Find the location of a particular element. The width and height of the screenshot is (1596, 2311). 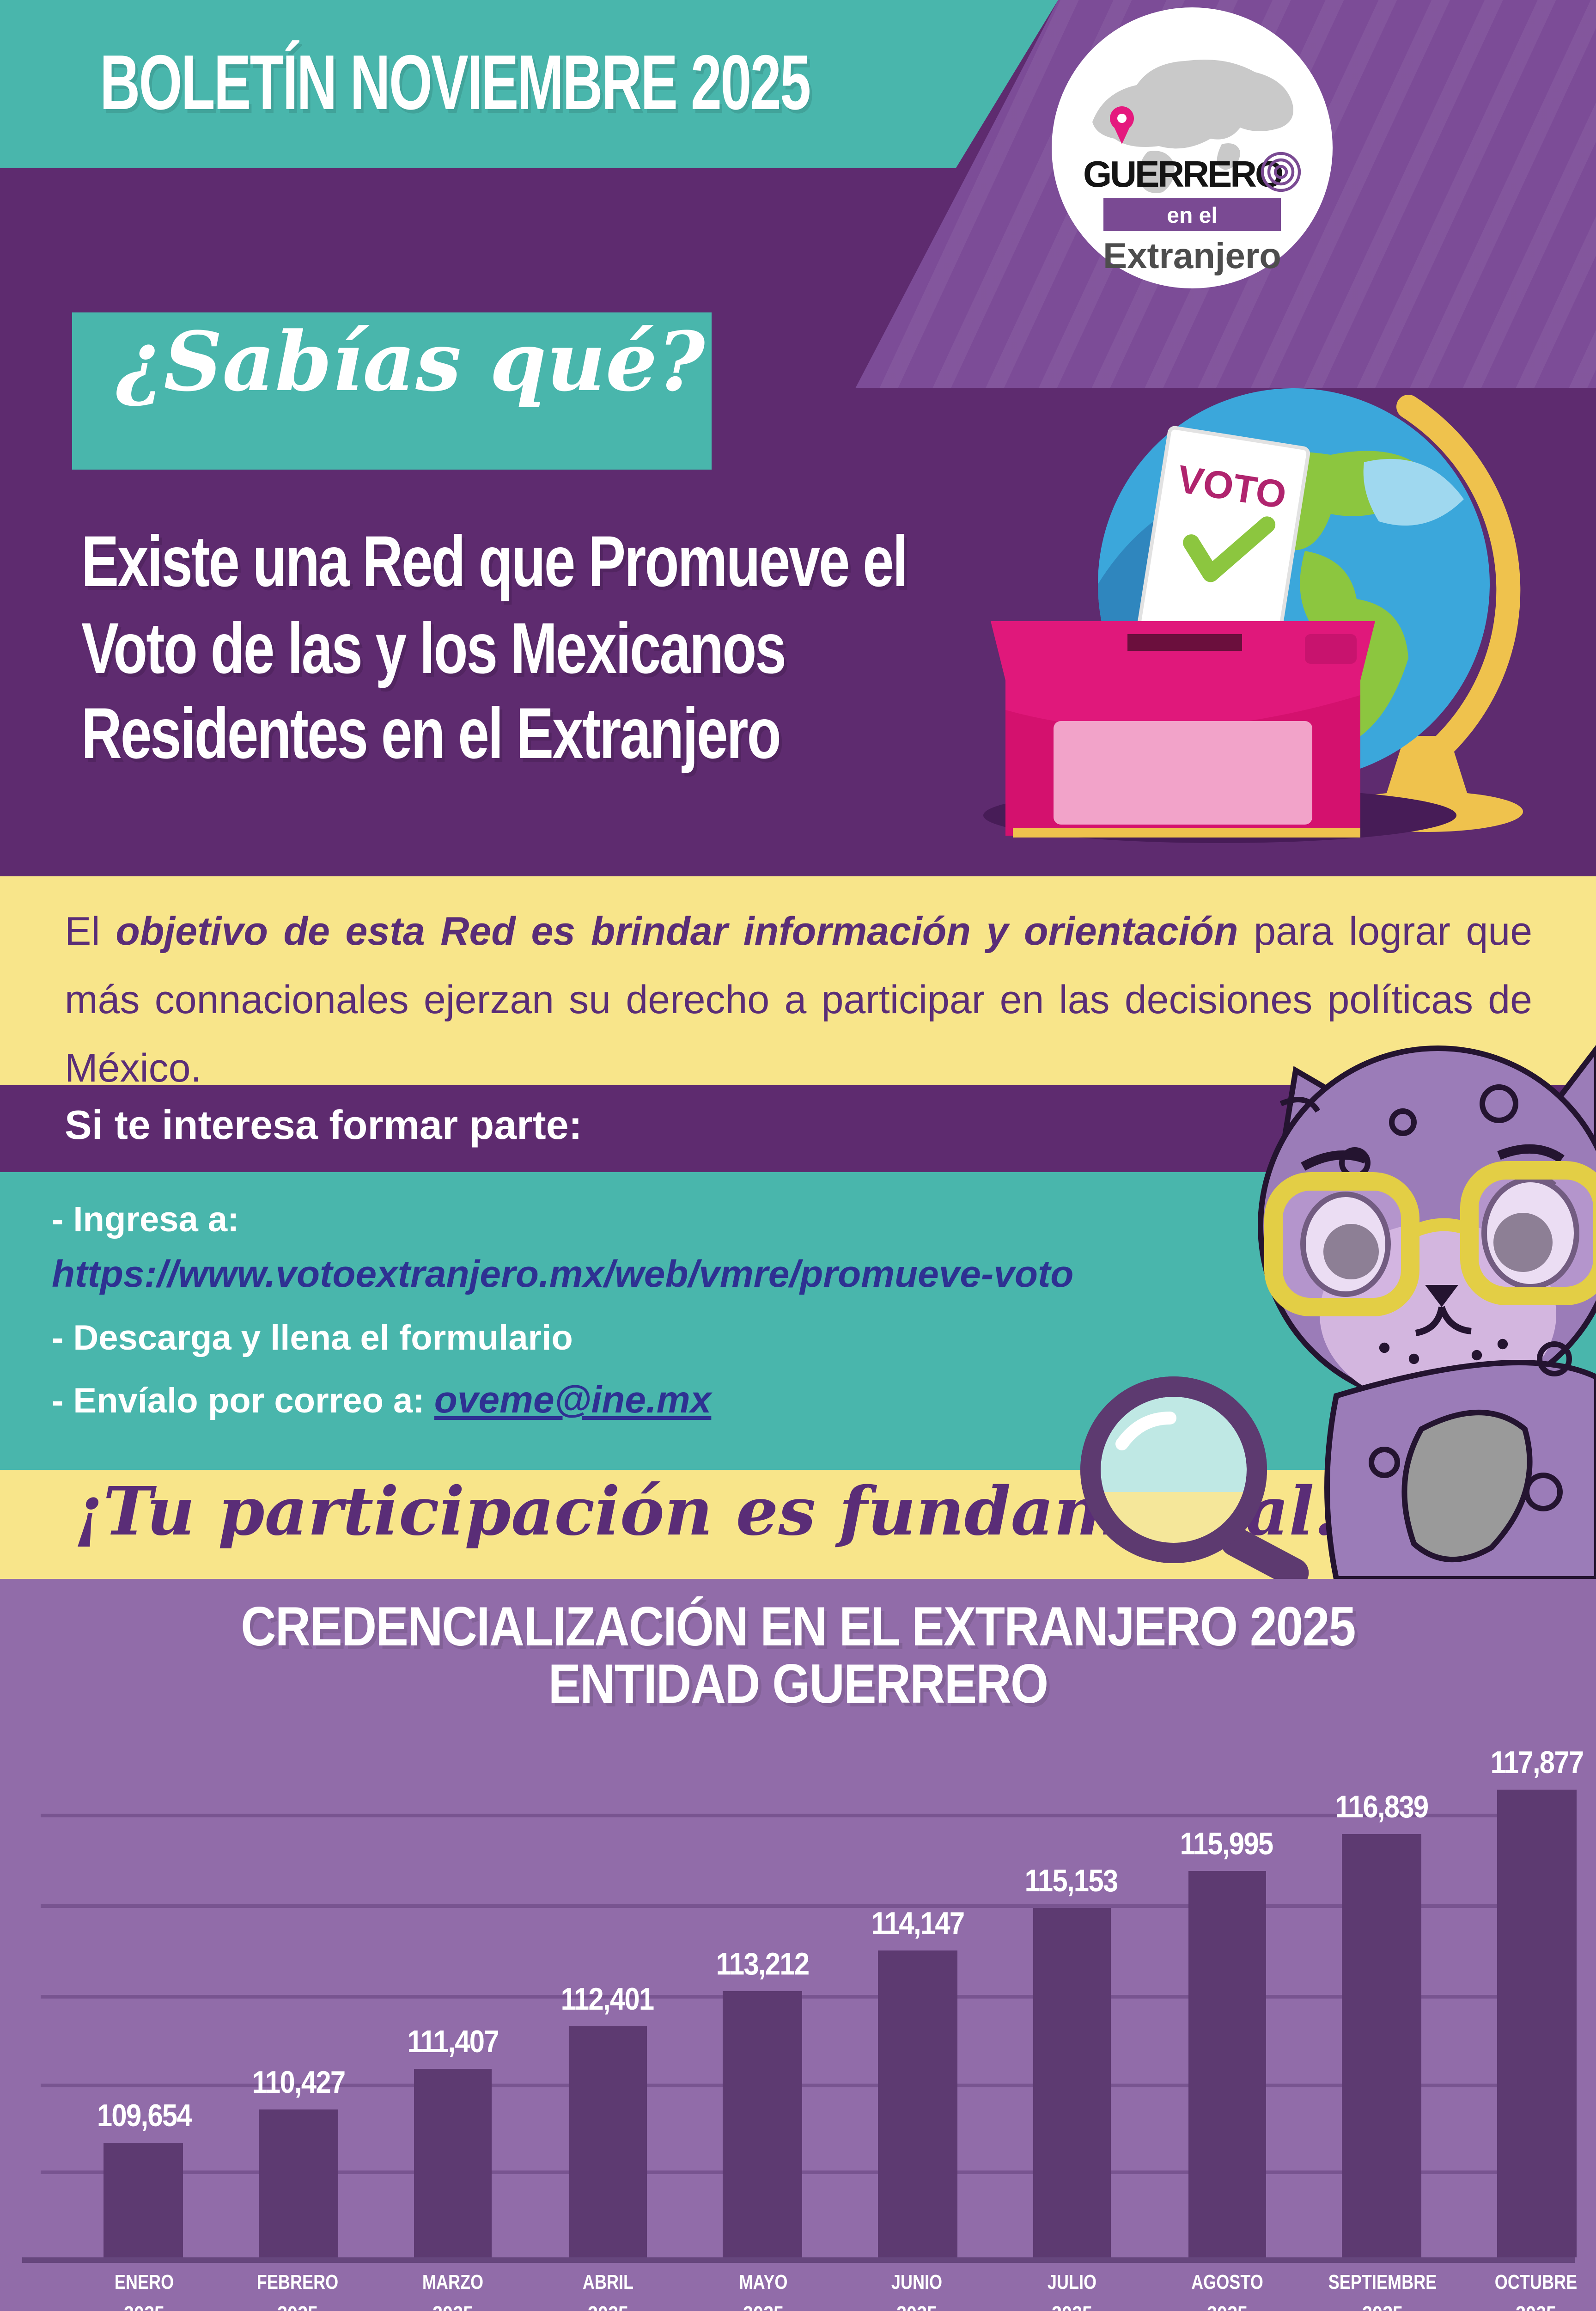

email-link: oveme@ine.mx is located at coordinates (573, 1400).